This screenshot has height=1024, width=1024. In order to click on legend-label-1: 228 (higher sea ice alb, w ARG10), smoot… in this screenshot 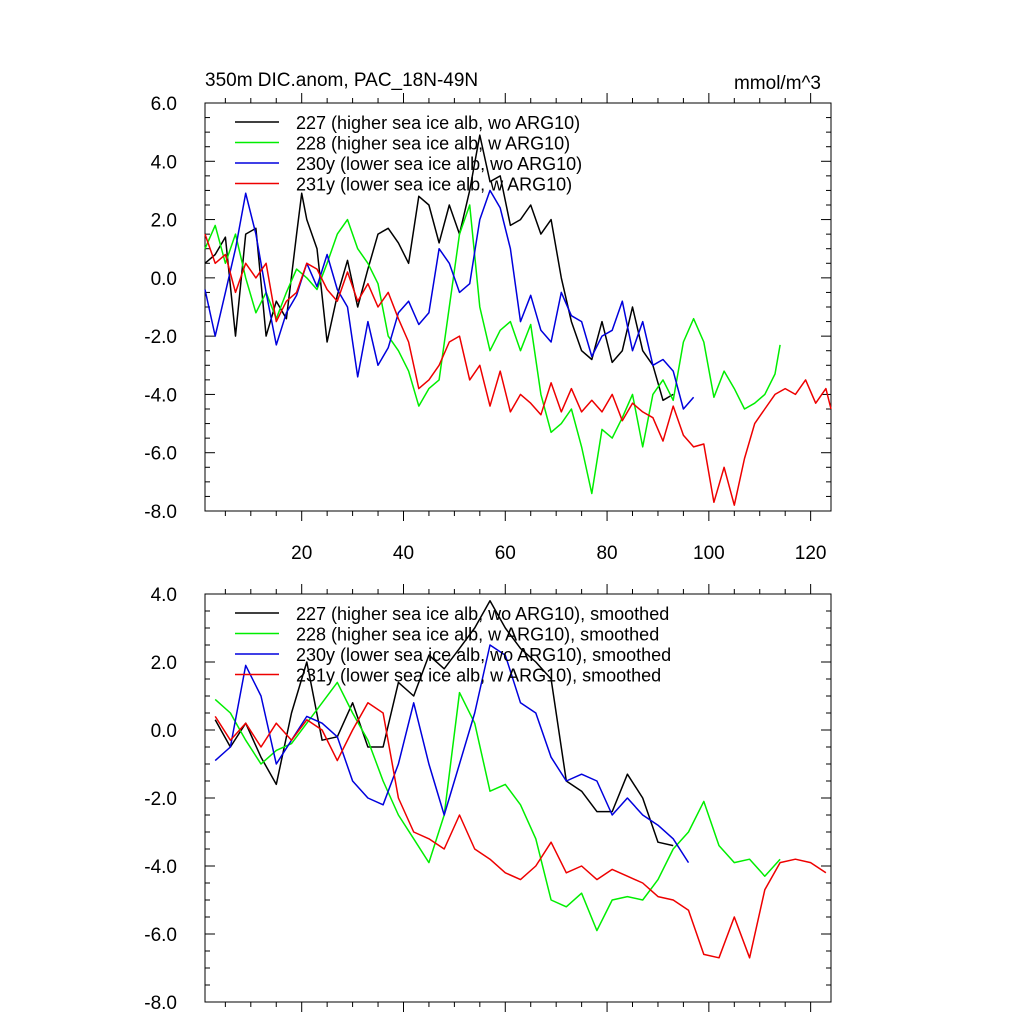, I will do `click(477, 635)`.